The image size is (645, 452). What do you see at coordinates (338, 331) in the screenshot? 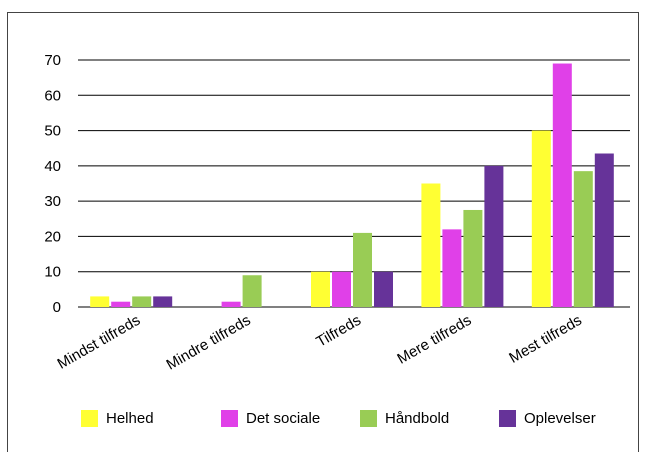
I see `x-tick-label: Tilfreds` at bounding box center [338, 331].